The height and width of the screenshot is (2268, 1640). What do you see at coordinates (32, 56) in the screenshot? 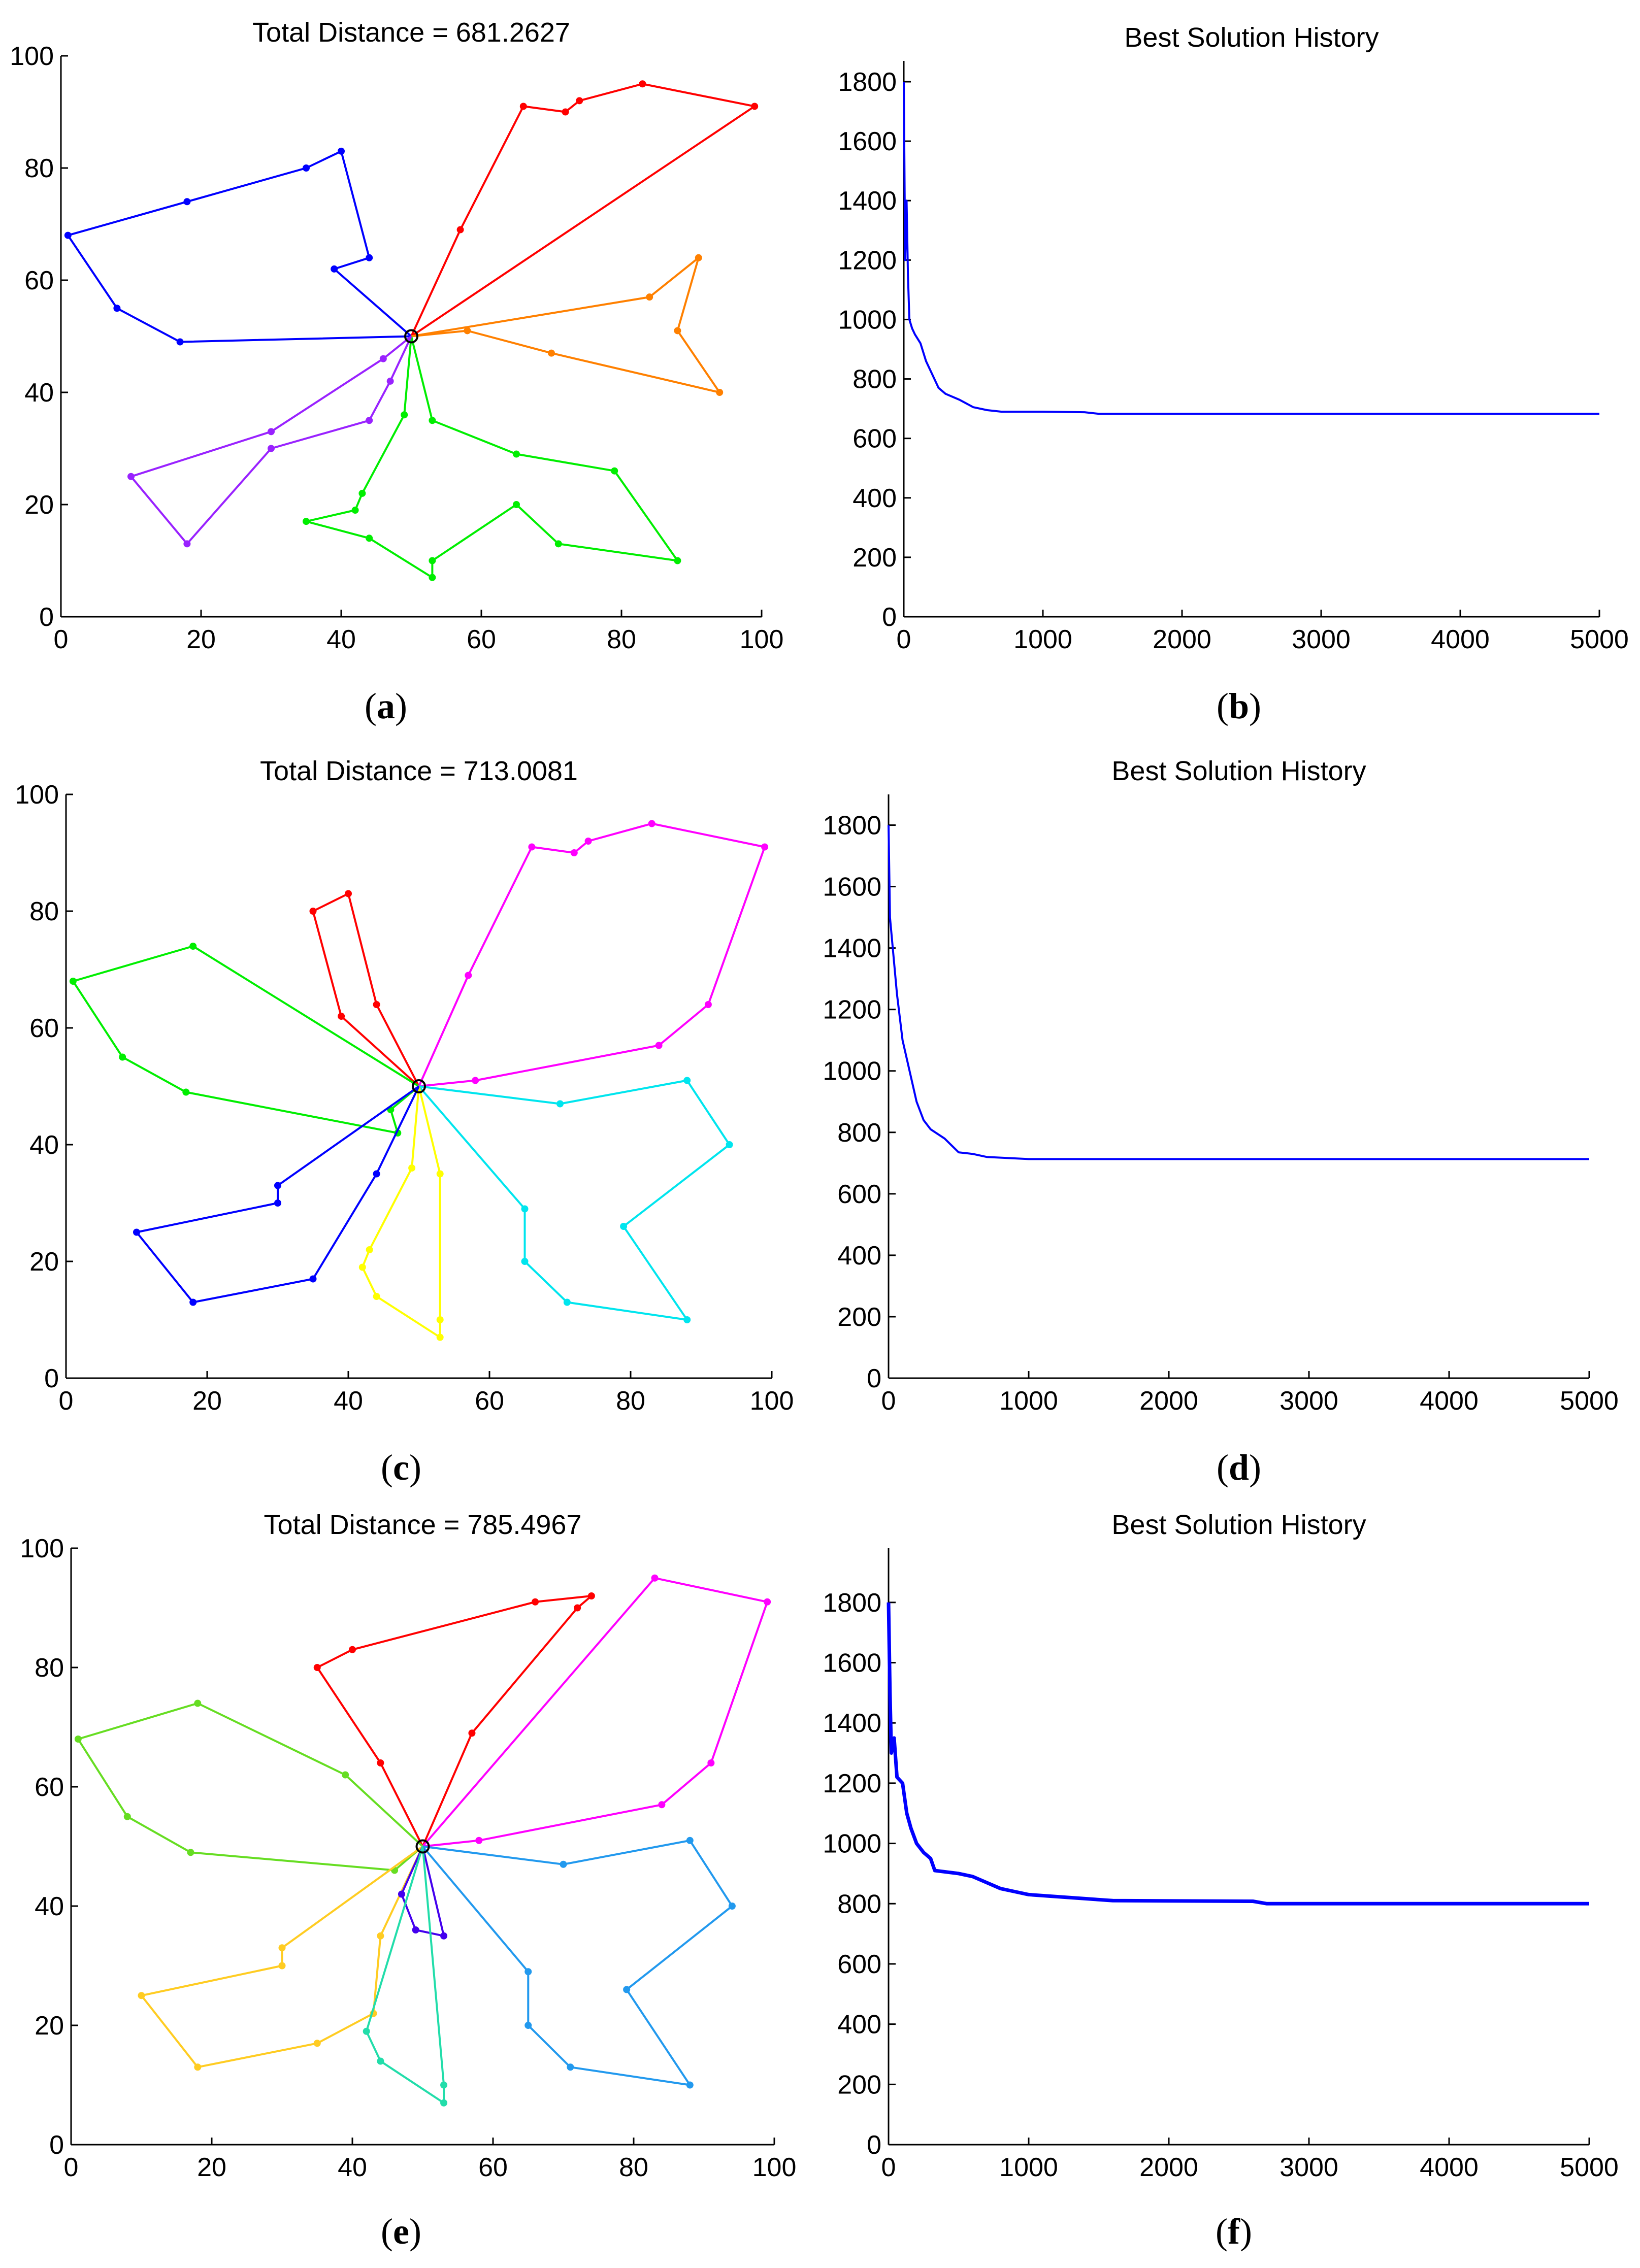
I see `y-tick-label: 100` at bounding box center [32, 56].